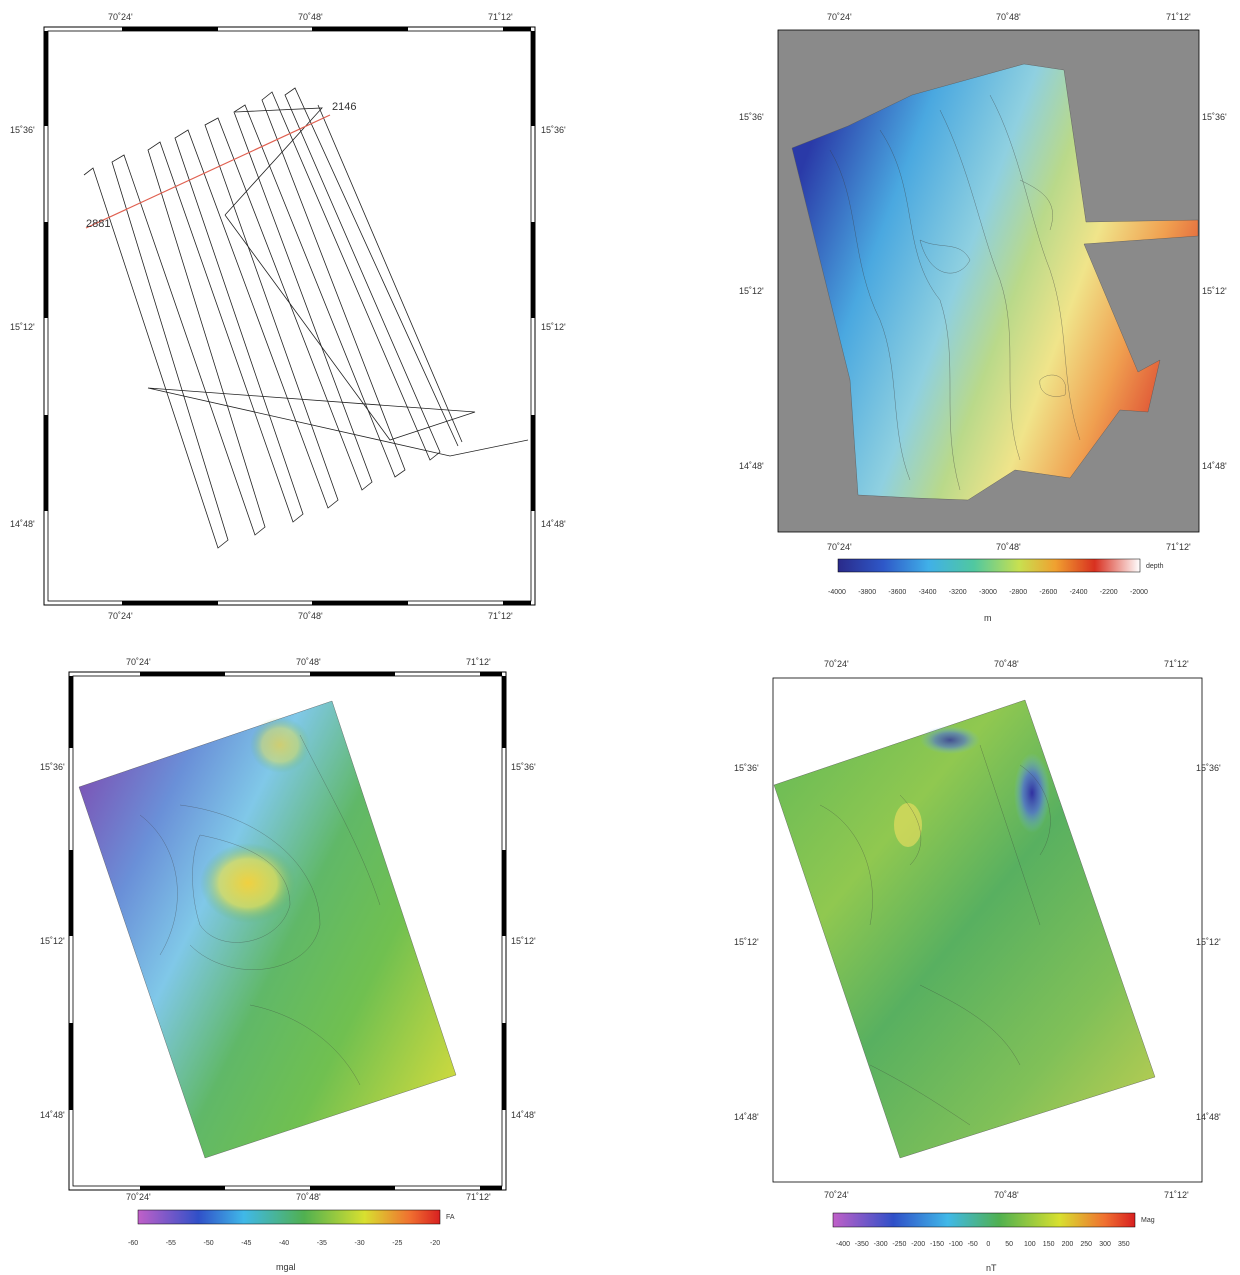 The image size is (1240, 1275). I want to click on line-label-2146: 2146, so click(344, 107).